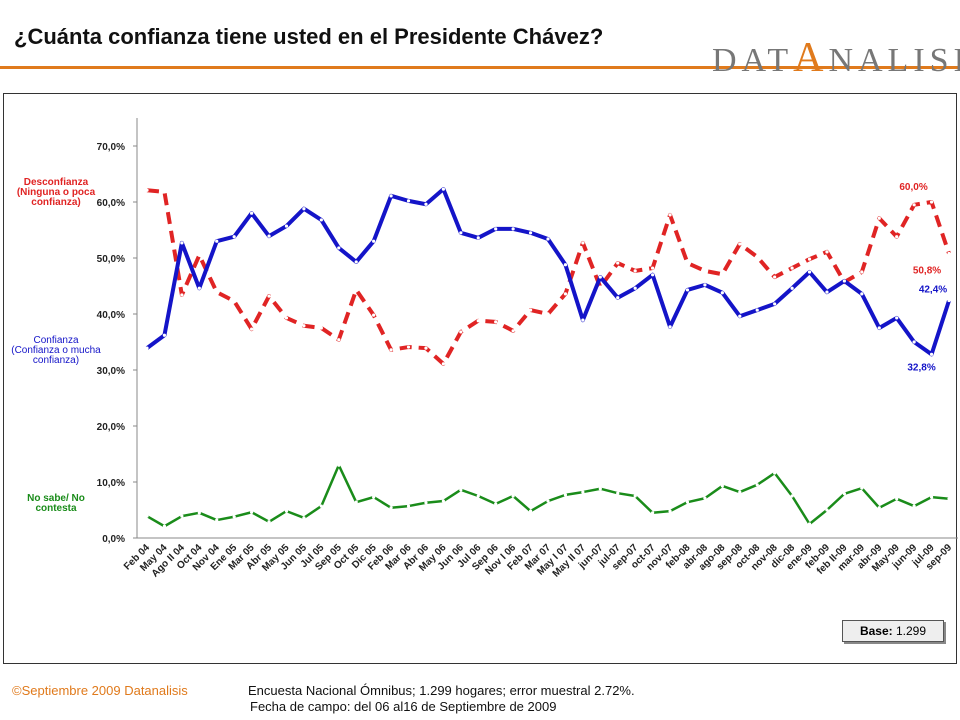  Describe the element at coordinates (548, 495) in the screenshot. I see `series-line` at that location.